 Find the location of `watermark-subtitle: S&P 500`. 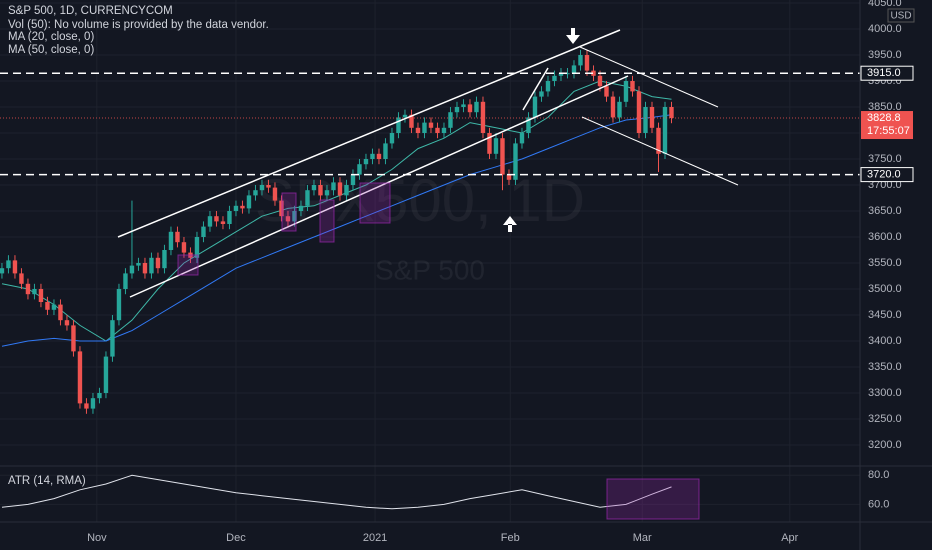

watermark-subtitle: S&P 500 is located at coordinates (430, 269).